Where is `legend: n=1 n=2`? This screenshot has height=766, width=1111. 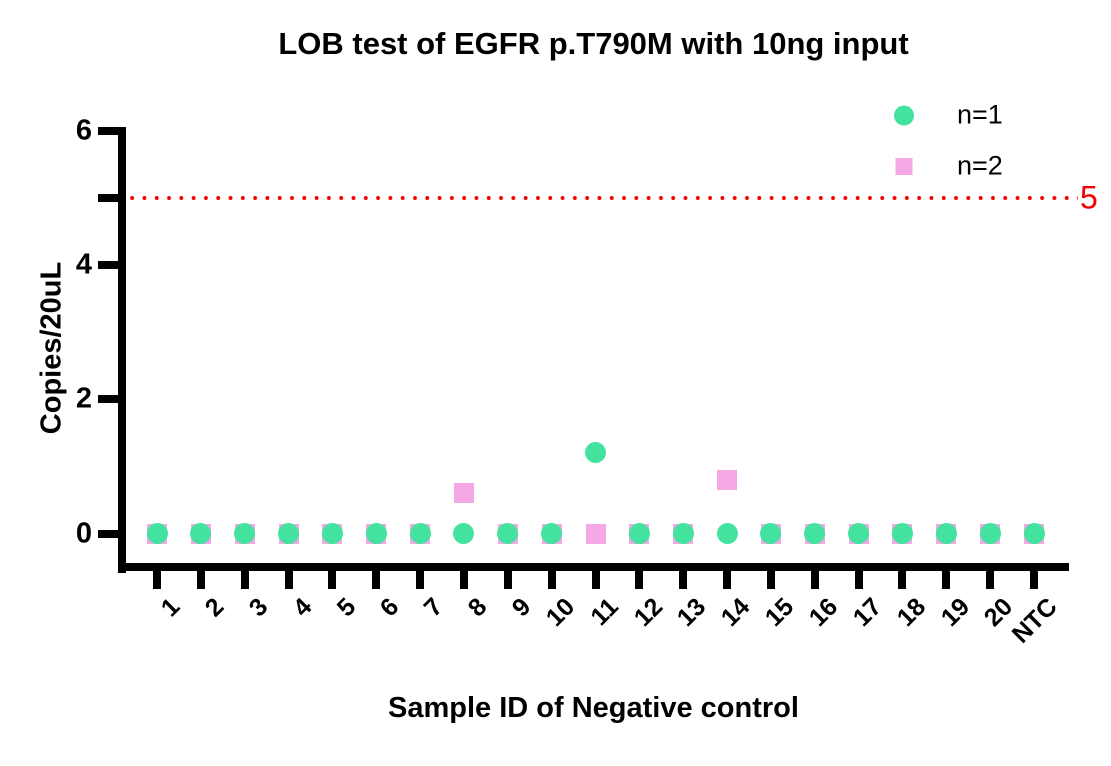
legend: n=1 n=2 is located at coordinates (998, 100).